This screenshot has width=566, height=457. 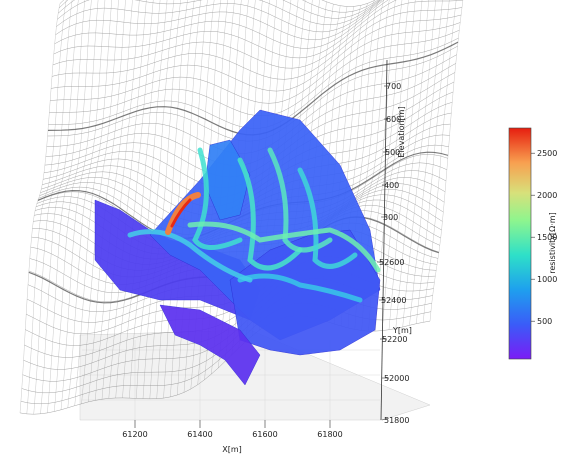 What do you see at coordinates (393, 86) in the screenshot?
I see `z-tick-label: 700` at bounding box center [393, 86].